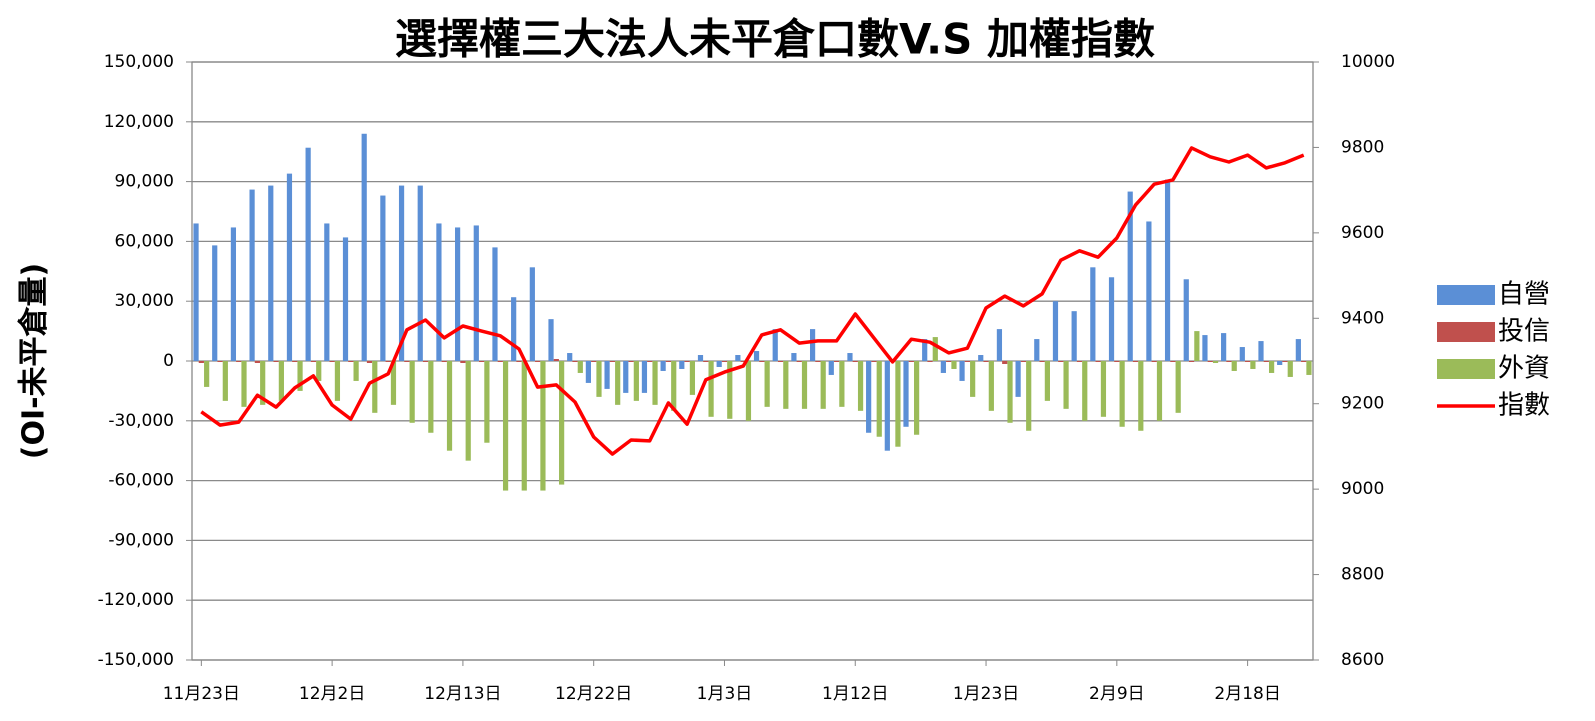 The height and width of the screenshot is (721, 1595). Describe the element at coordinates (1247, 694) in the screenshot. I see `x-tick-label: 2月18日` at that location.